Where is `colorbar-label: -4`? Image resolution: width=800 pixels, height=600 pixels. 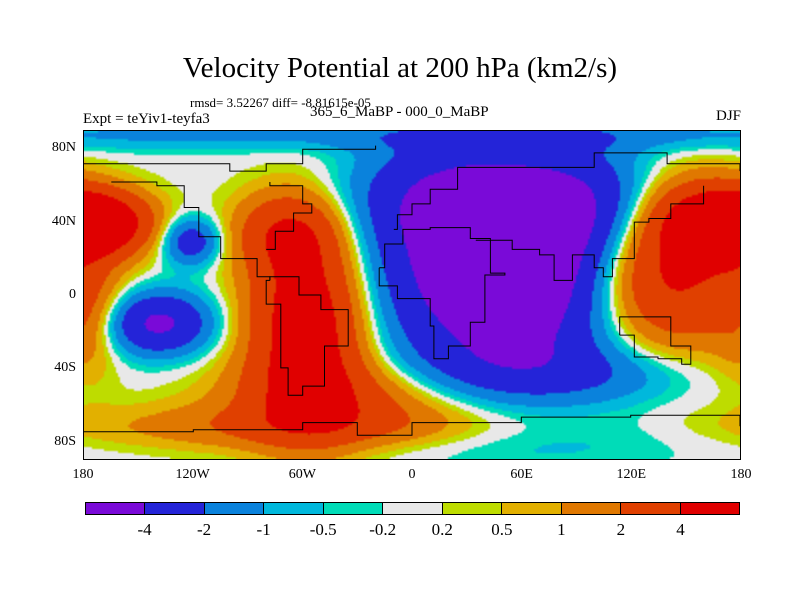 colorbar-label: -4 is located at coordinates (144, 529).